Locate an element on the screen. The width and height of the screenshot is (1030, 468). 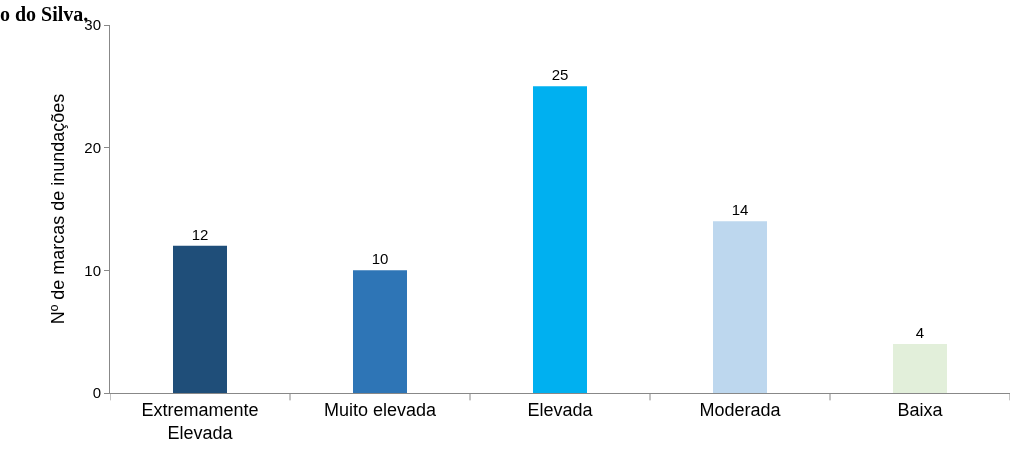
data-label: 4 is located at coordinates (920, 332).